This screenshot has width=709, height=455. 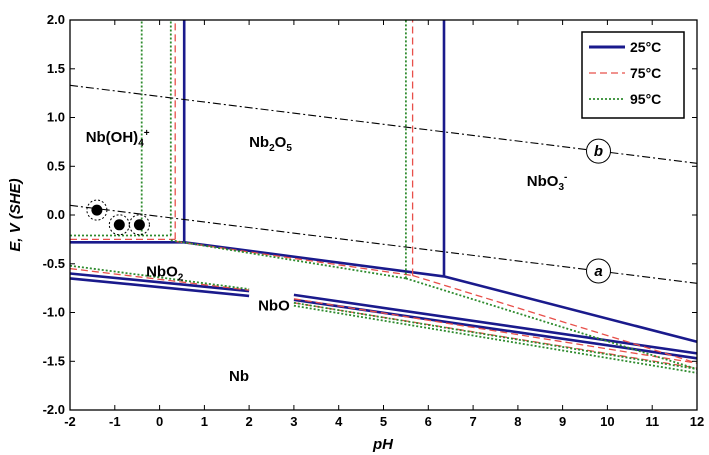 What do you see at coordinates (115, 421) in the screenshot?
I see `x-tick-label-1: -1` at bounding box center [115, 421].